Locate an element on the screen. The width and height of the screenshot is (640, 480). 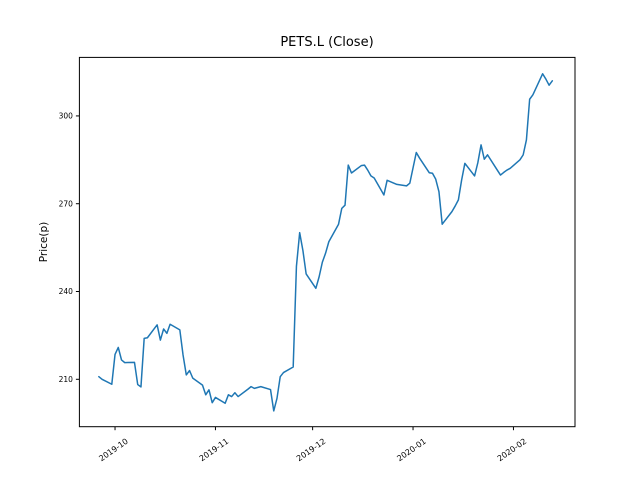
x-tick-label: 2019-10 is located at coordinates (113, 450).